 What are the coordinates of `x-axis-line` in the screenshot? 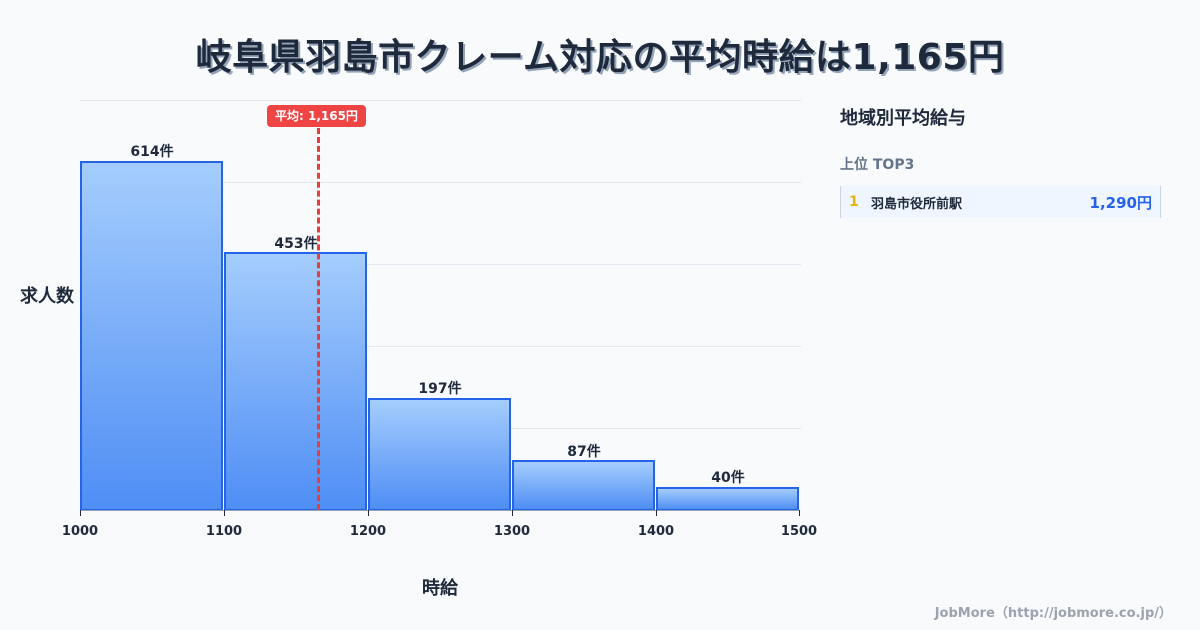 It's located at (440, 510).